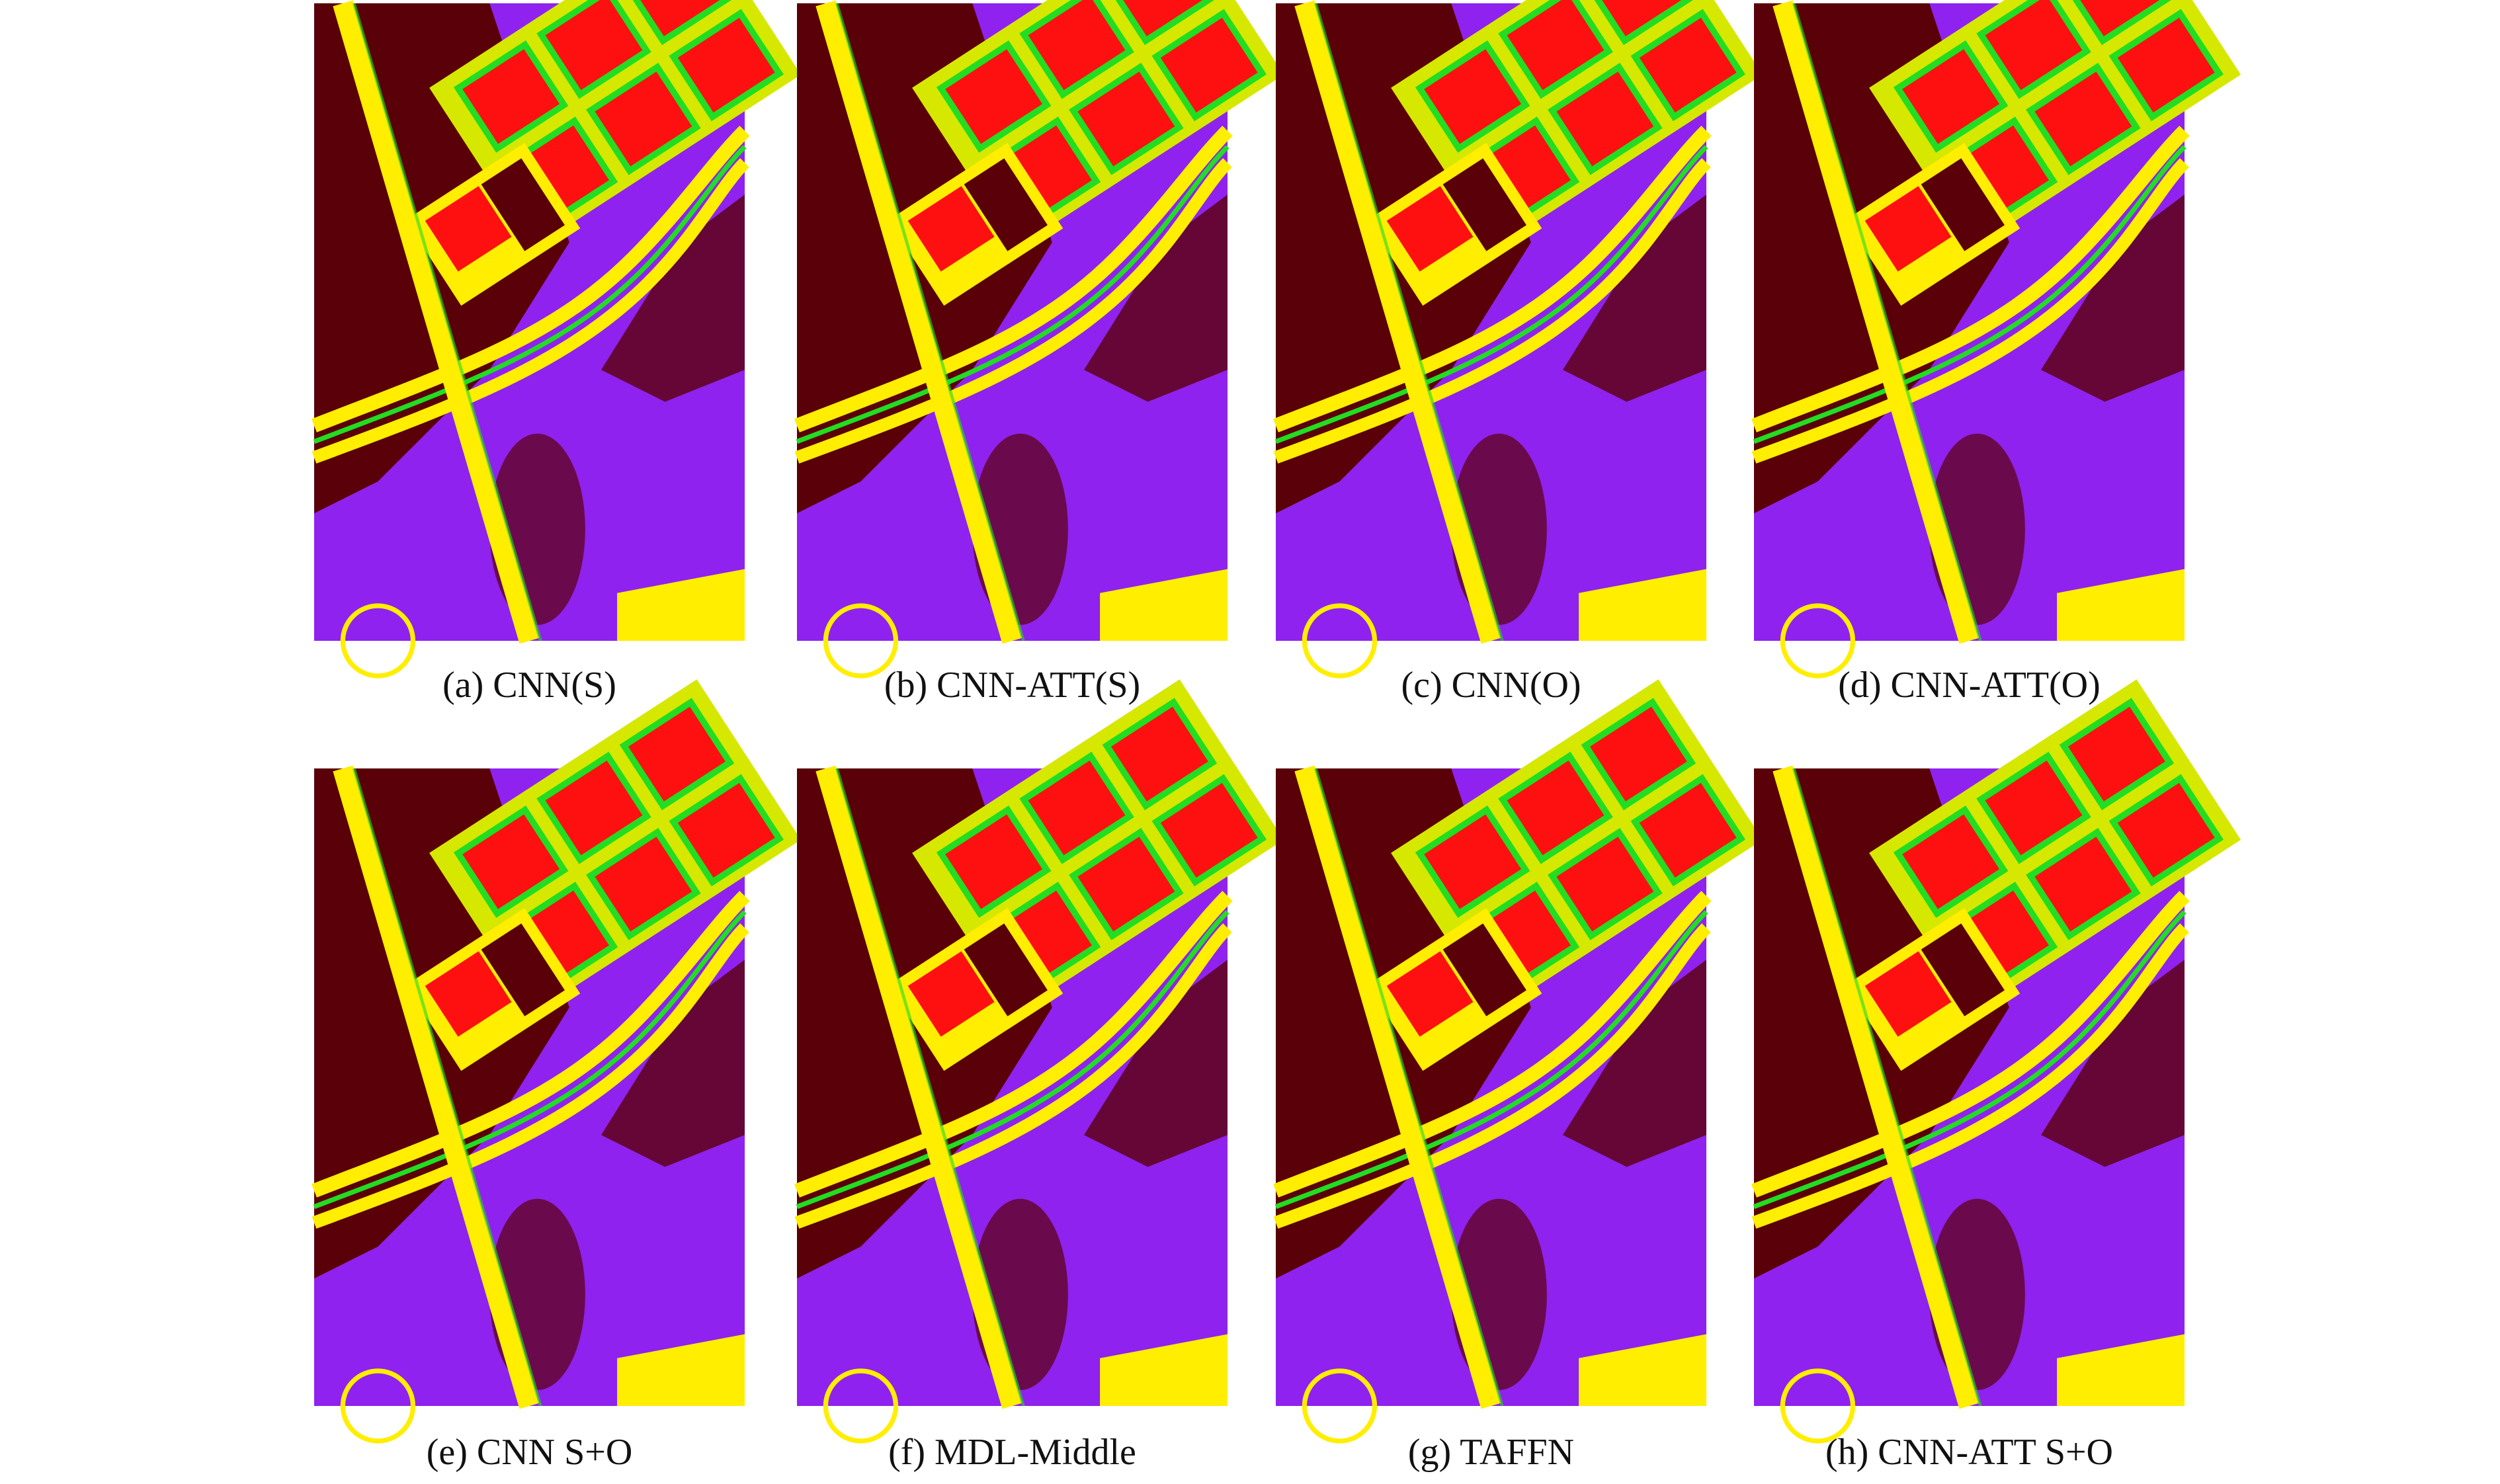 The image size is (2500, 1484). Describe the element at coordinates (1969, 685) in the screenshot. I see `panel-caption: (d) CNN-ATT(O)` at that location.